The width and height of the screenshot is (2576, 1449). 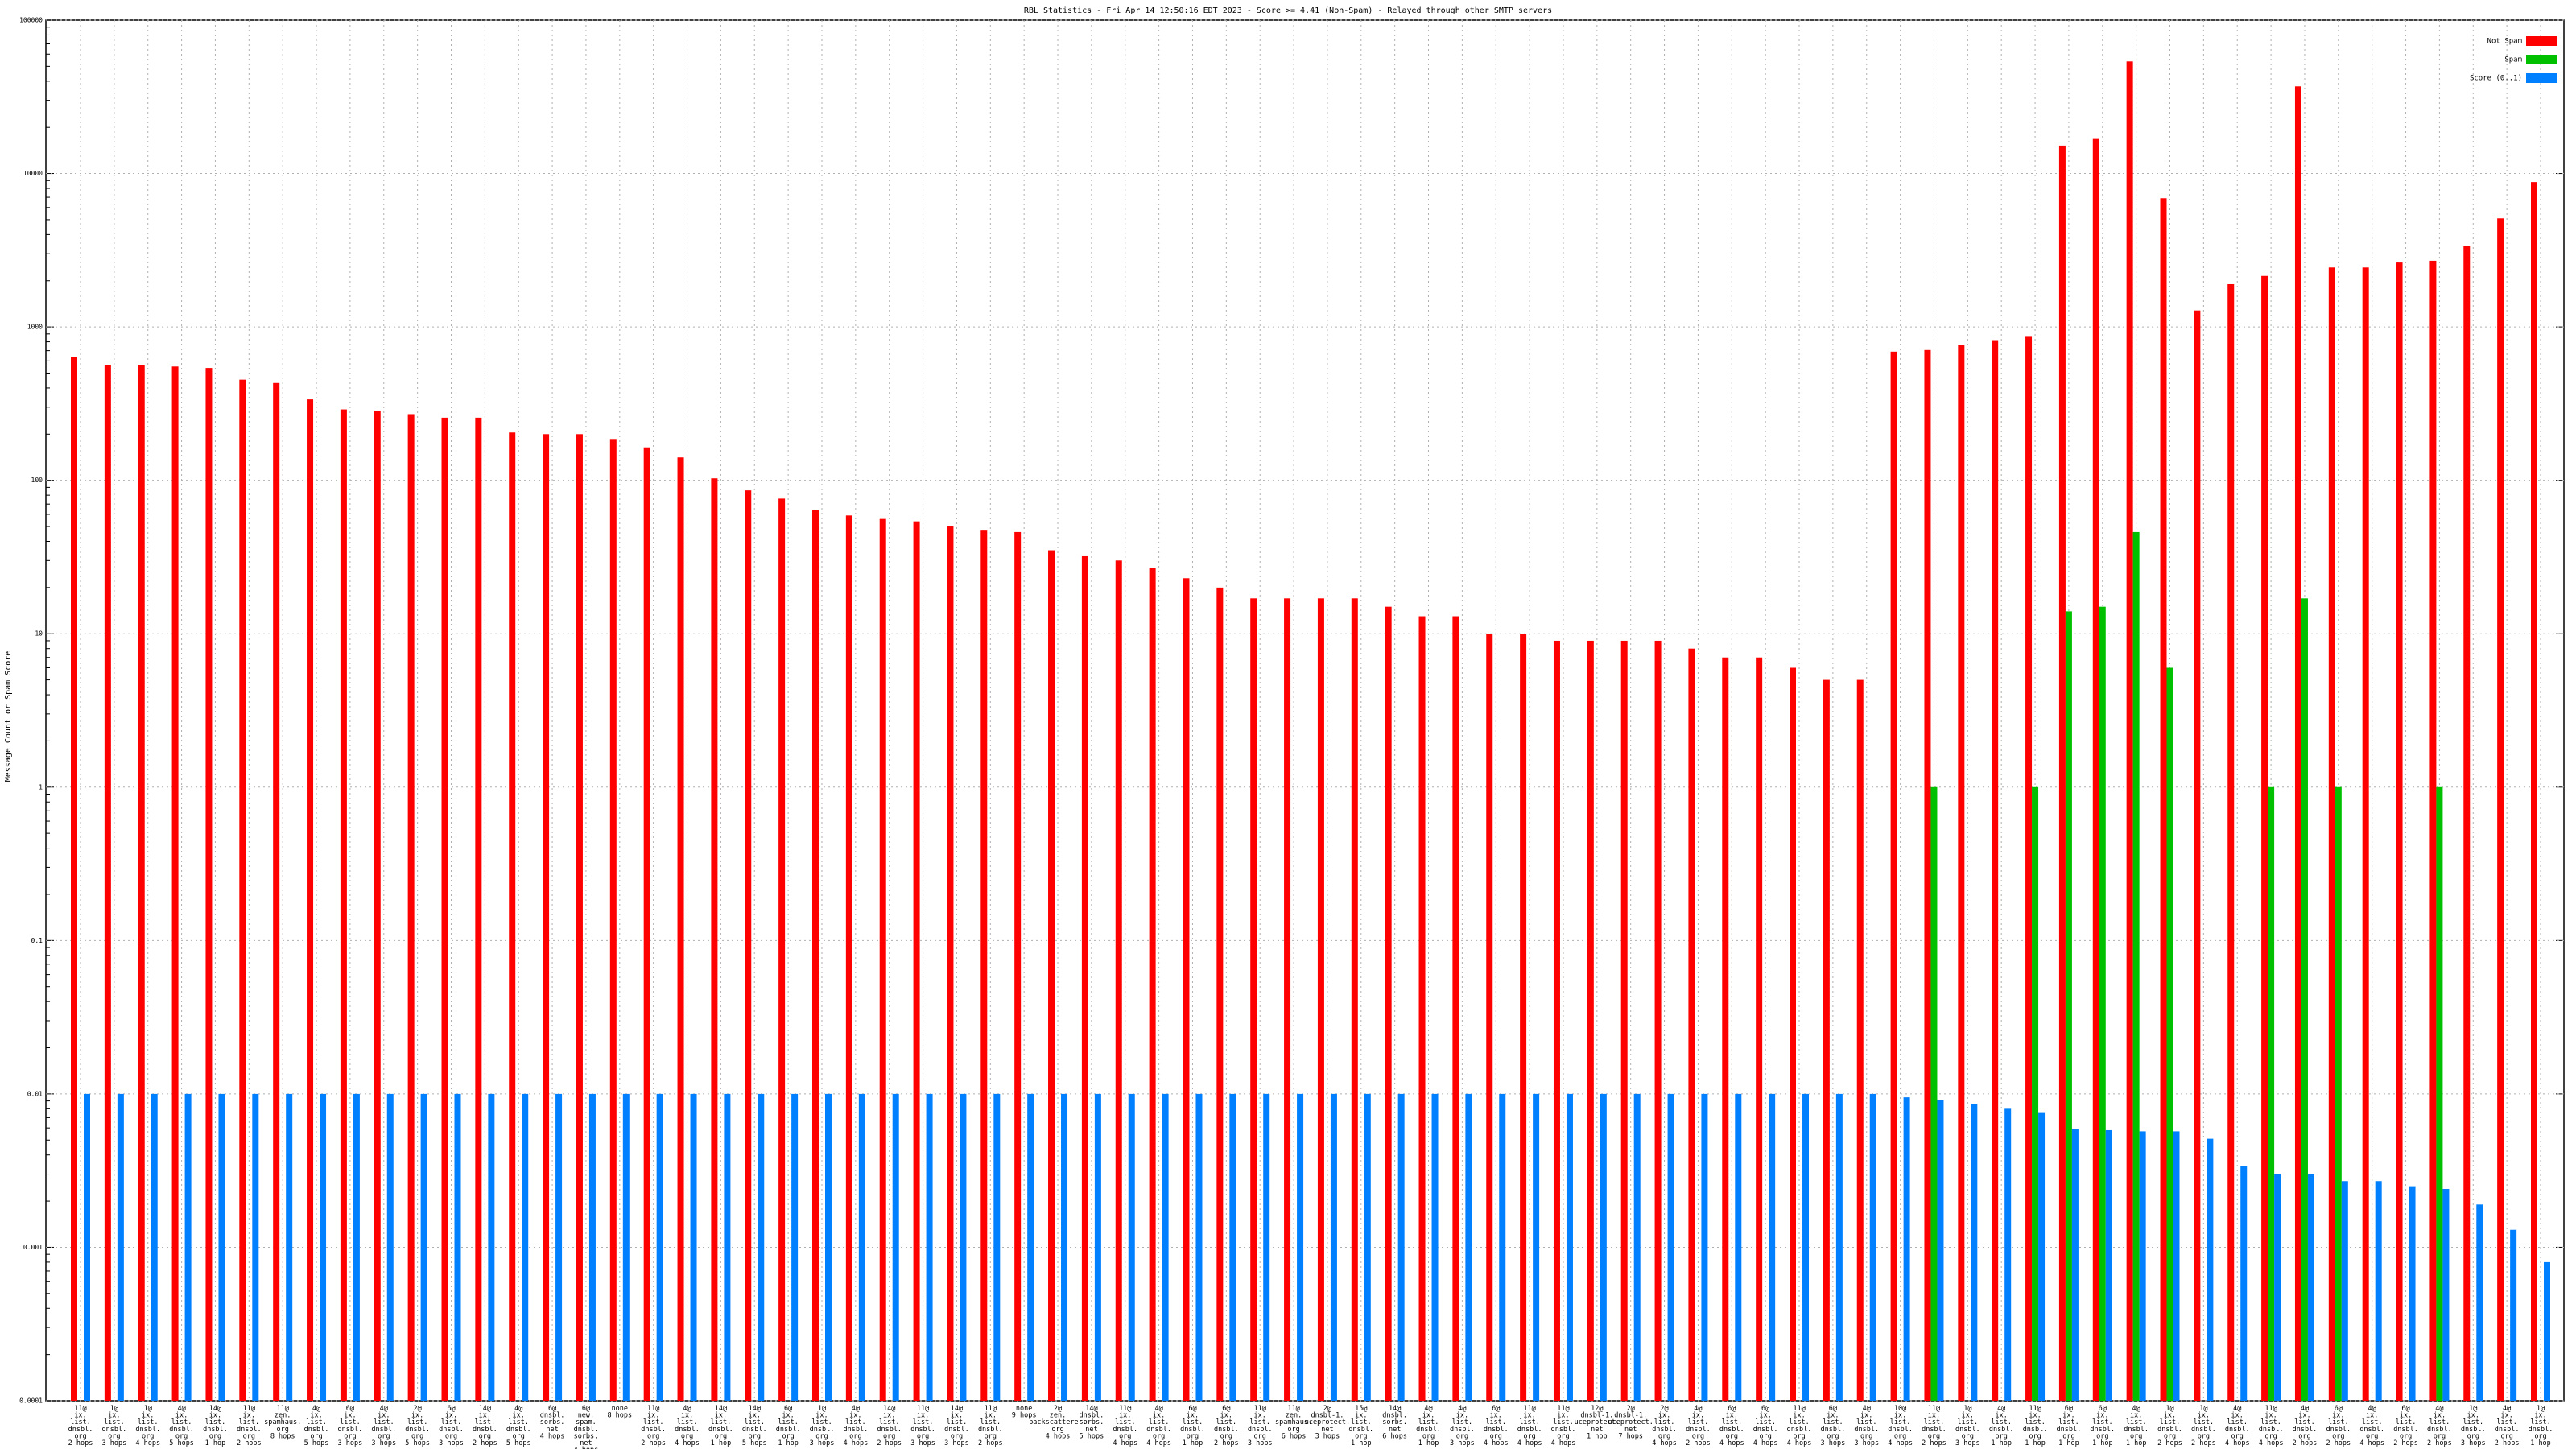 What do you see at coordinates (1766, 1426) in the screenshot?
I see `x-tick-label: 6@ ix. list. dnsbl. org 4 hops` at bounding box center [1766, 1426].